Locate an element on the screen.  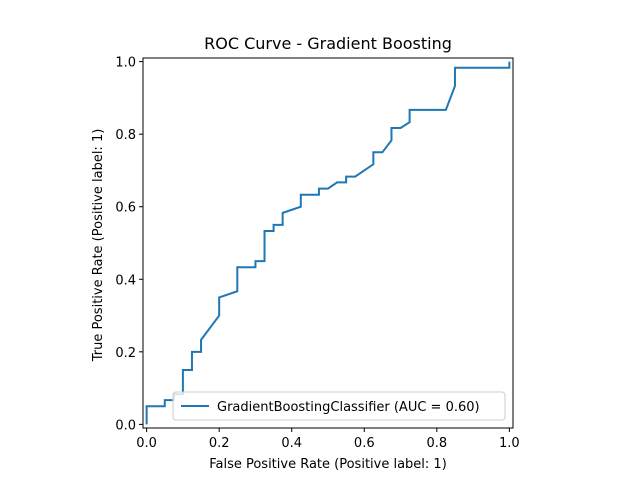
y-tick-label: 0.0 is located at coordinates (125, 425).